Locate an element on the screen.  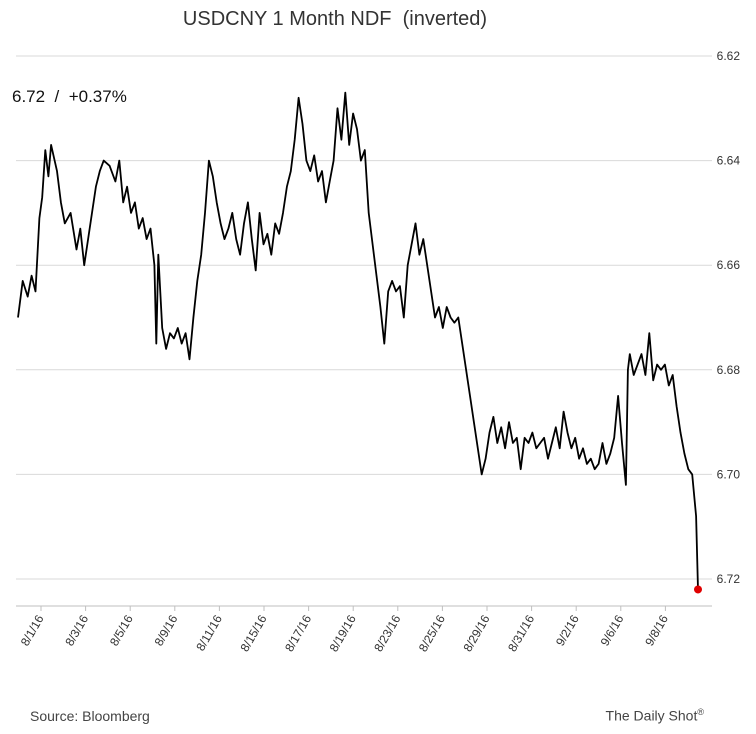
x-tick-label: 9/8/16 is located at coordinates (656, 630).